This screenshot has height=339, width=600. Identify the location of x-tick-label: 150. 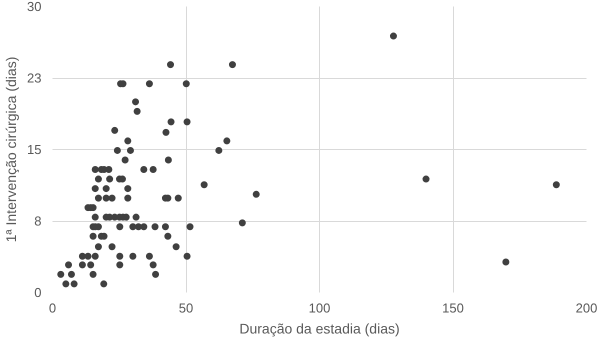
(453, 308).